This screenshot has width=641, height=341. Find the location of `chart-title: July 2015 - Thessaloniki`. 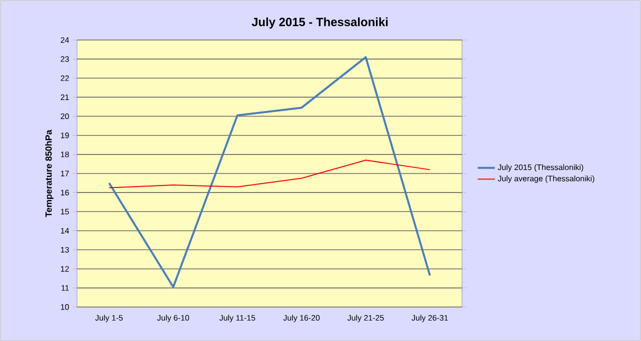

chart-title: July 2015 - Thessaloniki is located at coordinates (320, 23).